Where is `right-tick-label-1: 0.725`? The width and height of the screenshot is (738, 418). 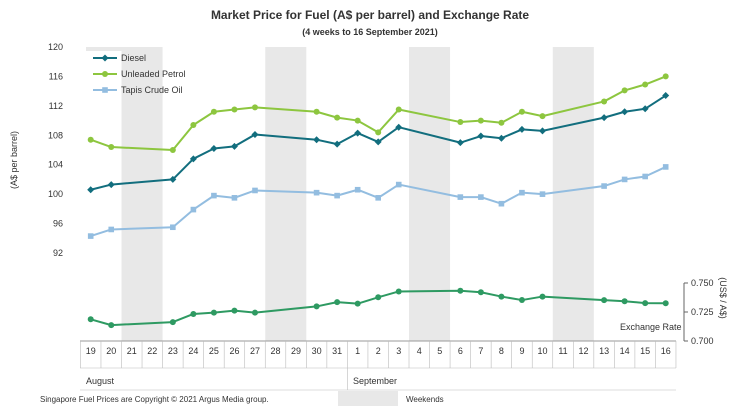
right-tick-label-1: 0.725 is located at coordinates (702, 312).